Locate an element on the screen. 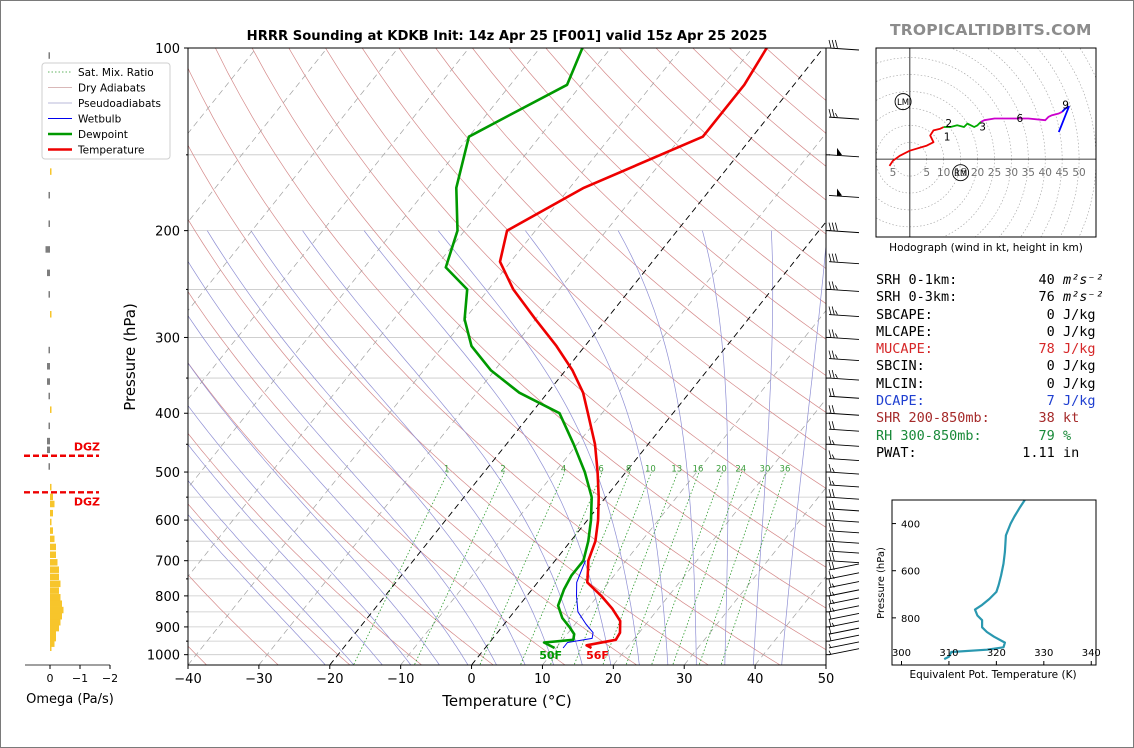 This screenshot has width=1134, height=748. hodograph-frame is located at coordinates (986, 142).